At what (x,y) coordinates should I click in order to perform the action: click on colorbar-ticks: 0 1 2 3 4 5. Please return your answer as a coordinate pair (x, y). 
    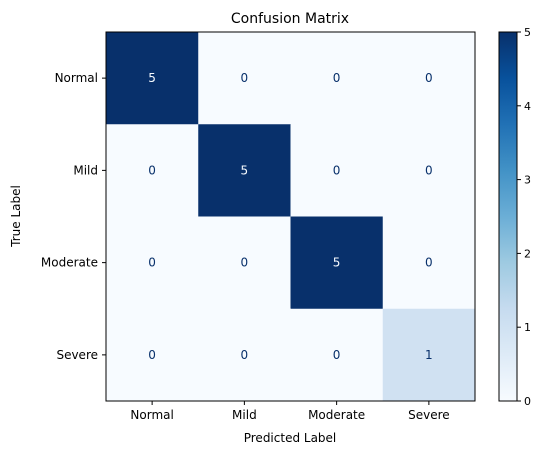
    Looking at the image, I should click on (524, 217).